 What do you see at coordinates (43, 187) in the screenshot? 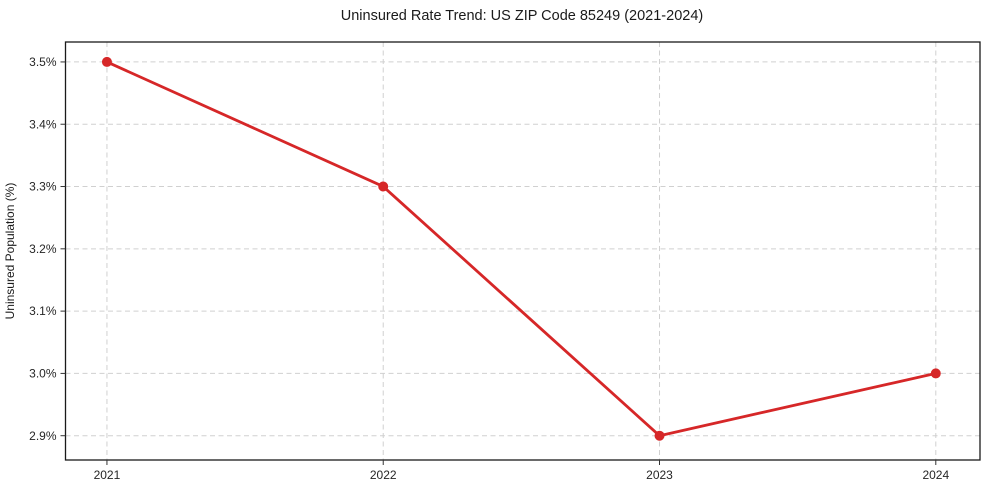
I see `y-tick-label: 3.3%` at bounding box center [43, 187].